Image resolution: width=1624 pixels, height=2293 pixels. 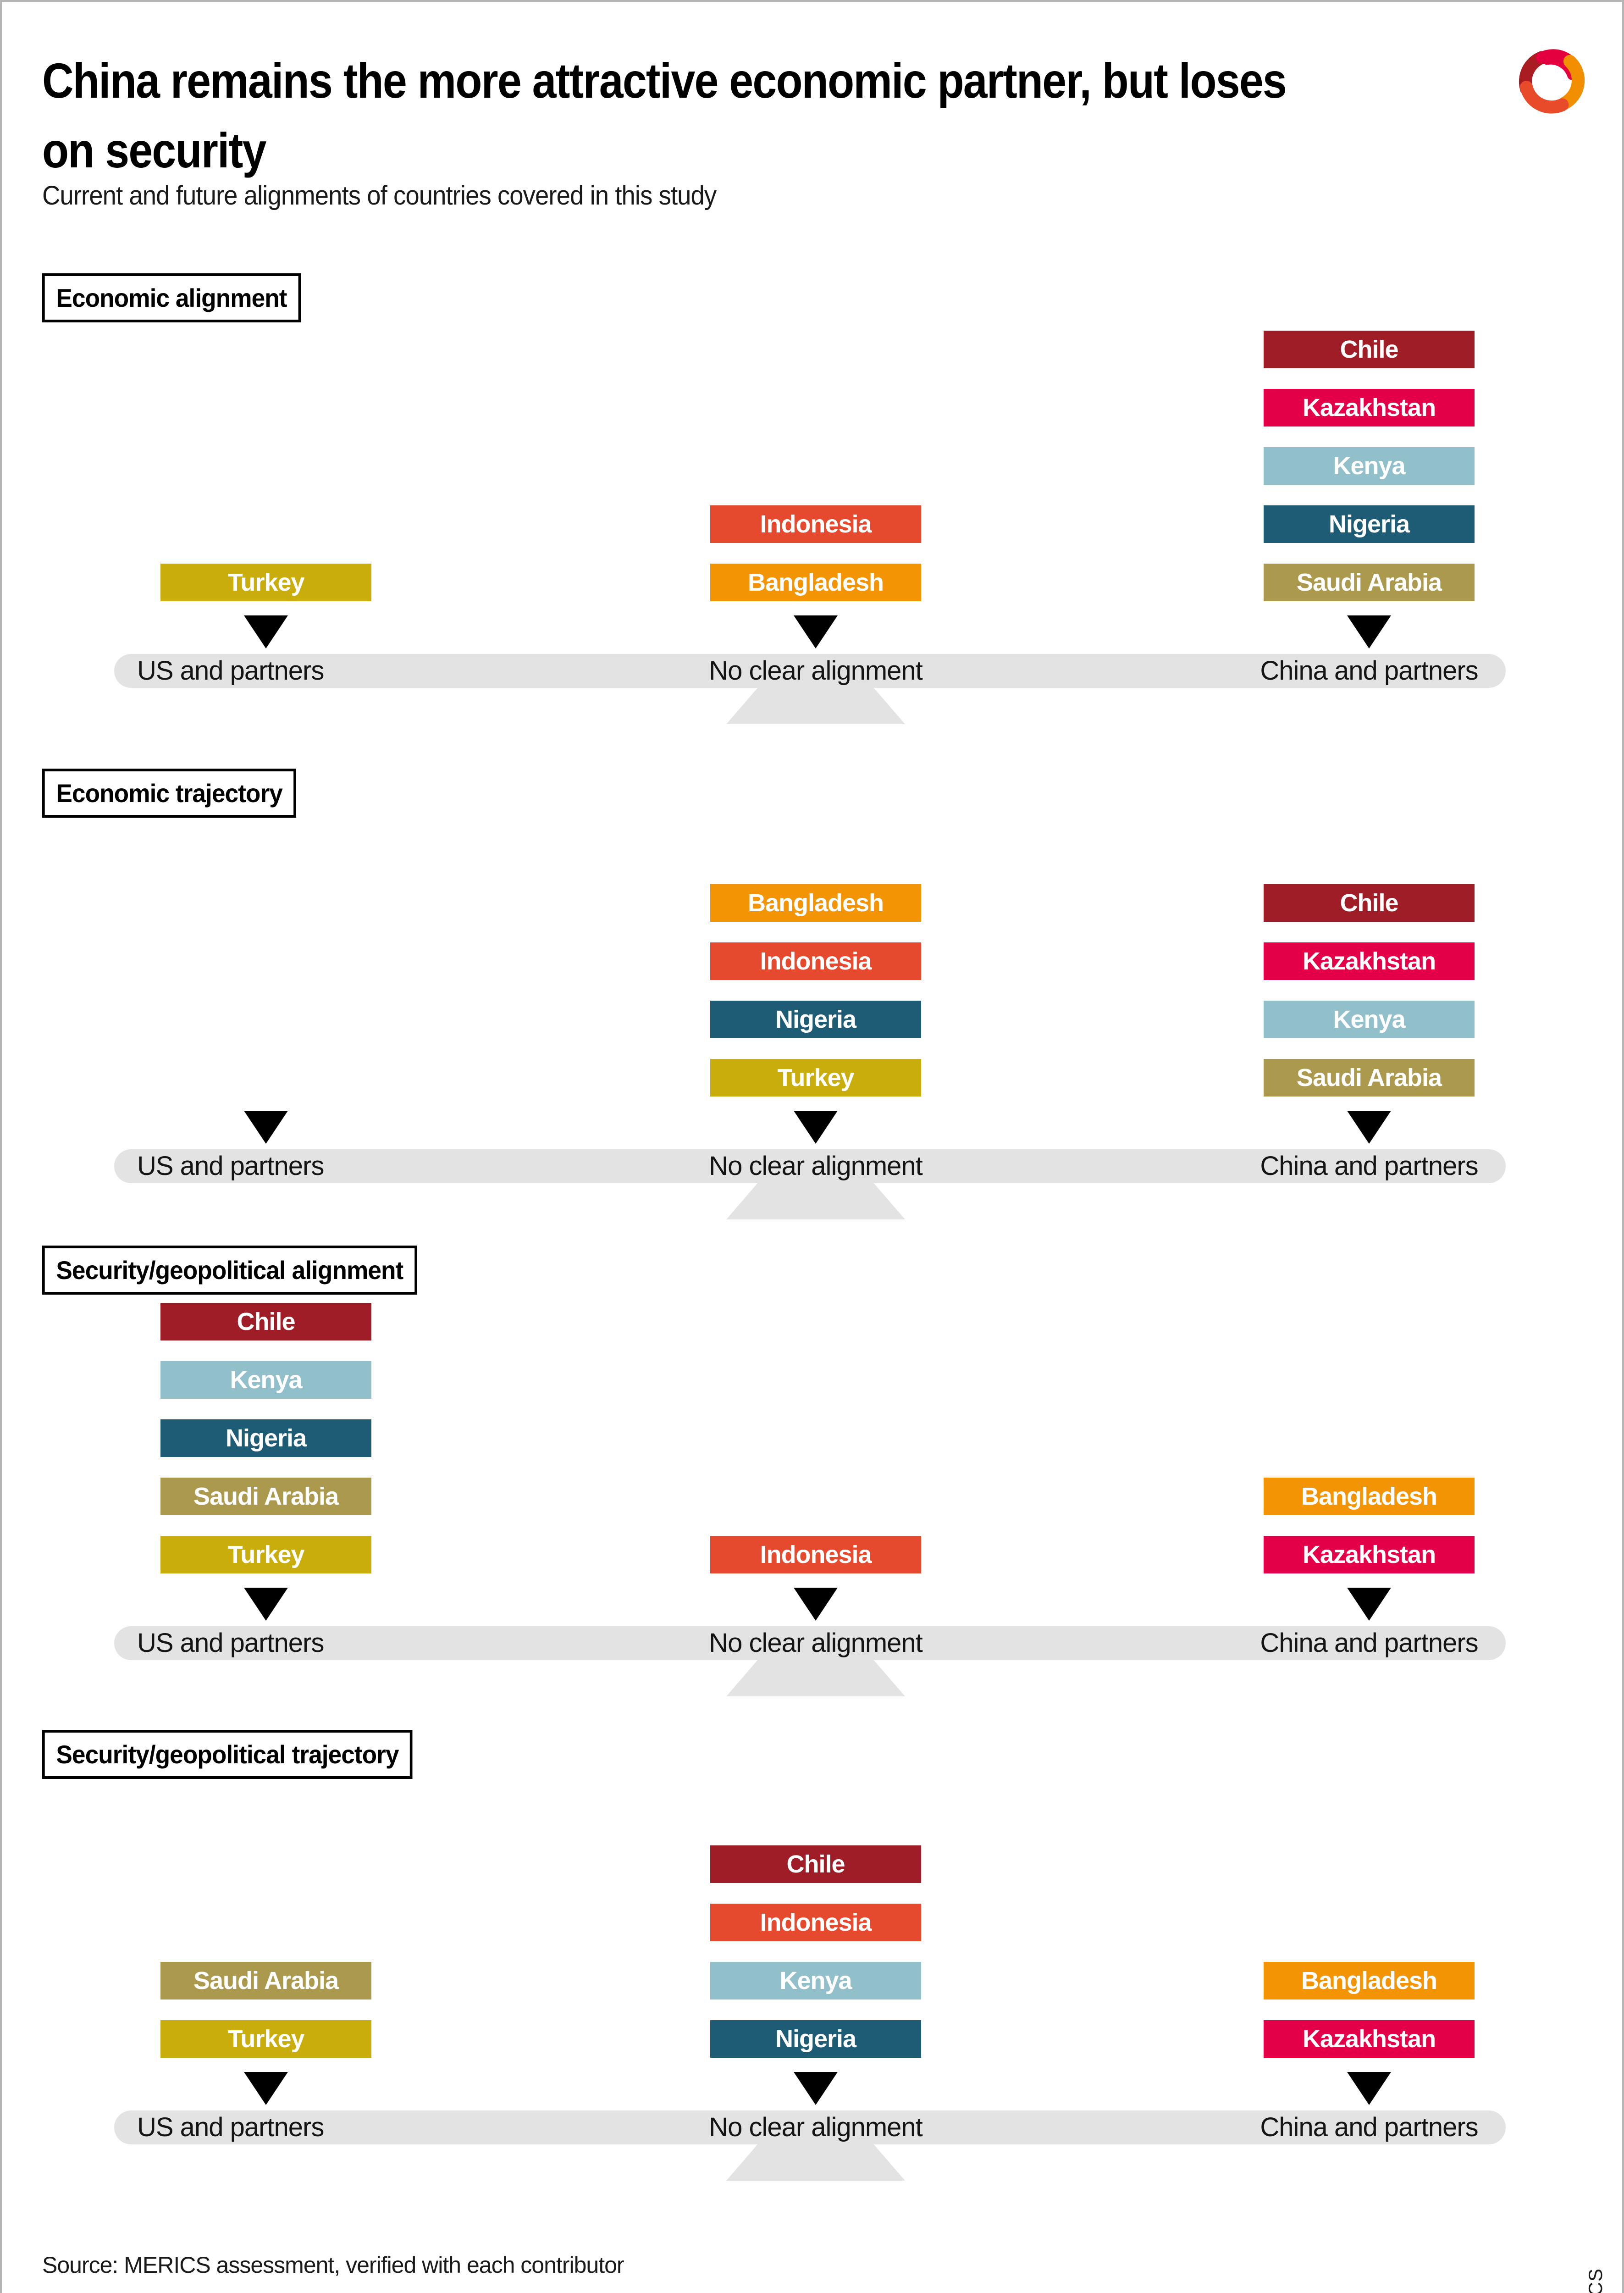 I want to click on section-header-box: Security/geopolitical trajectory, so click(x=227, y=1754).